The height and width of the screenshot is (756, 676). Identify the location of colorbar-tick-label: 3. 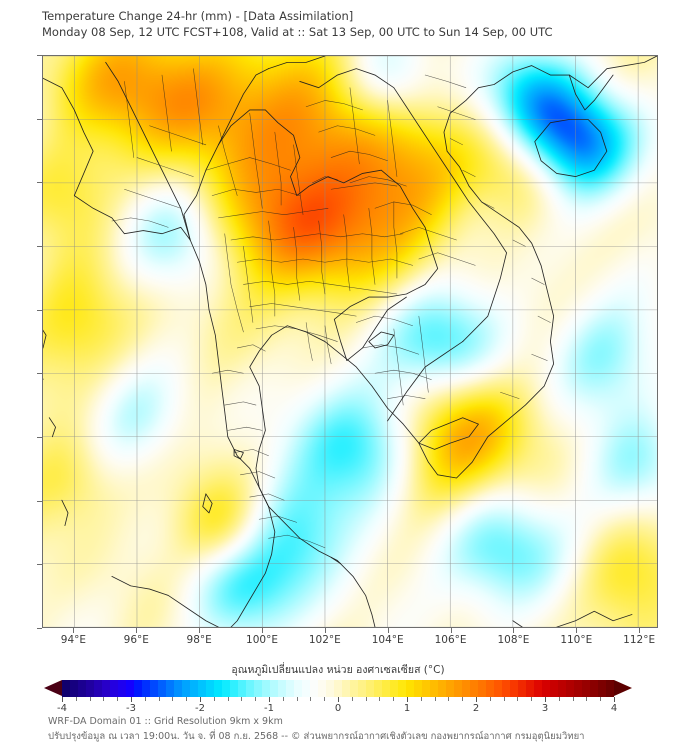
(545, 708).